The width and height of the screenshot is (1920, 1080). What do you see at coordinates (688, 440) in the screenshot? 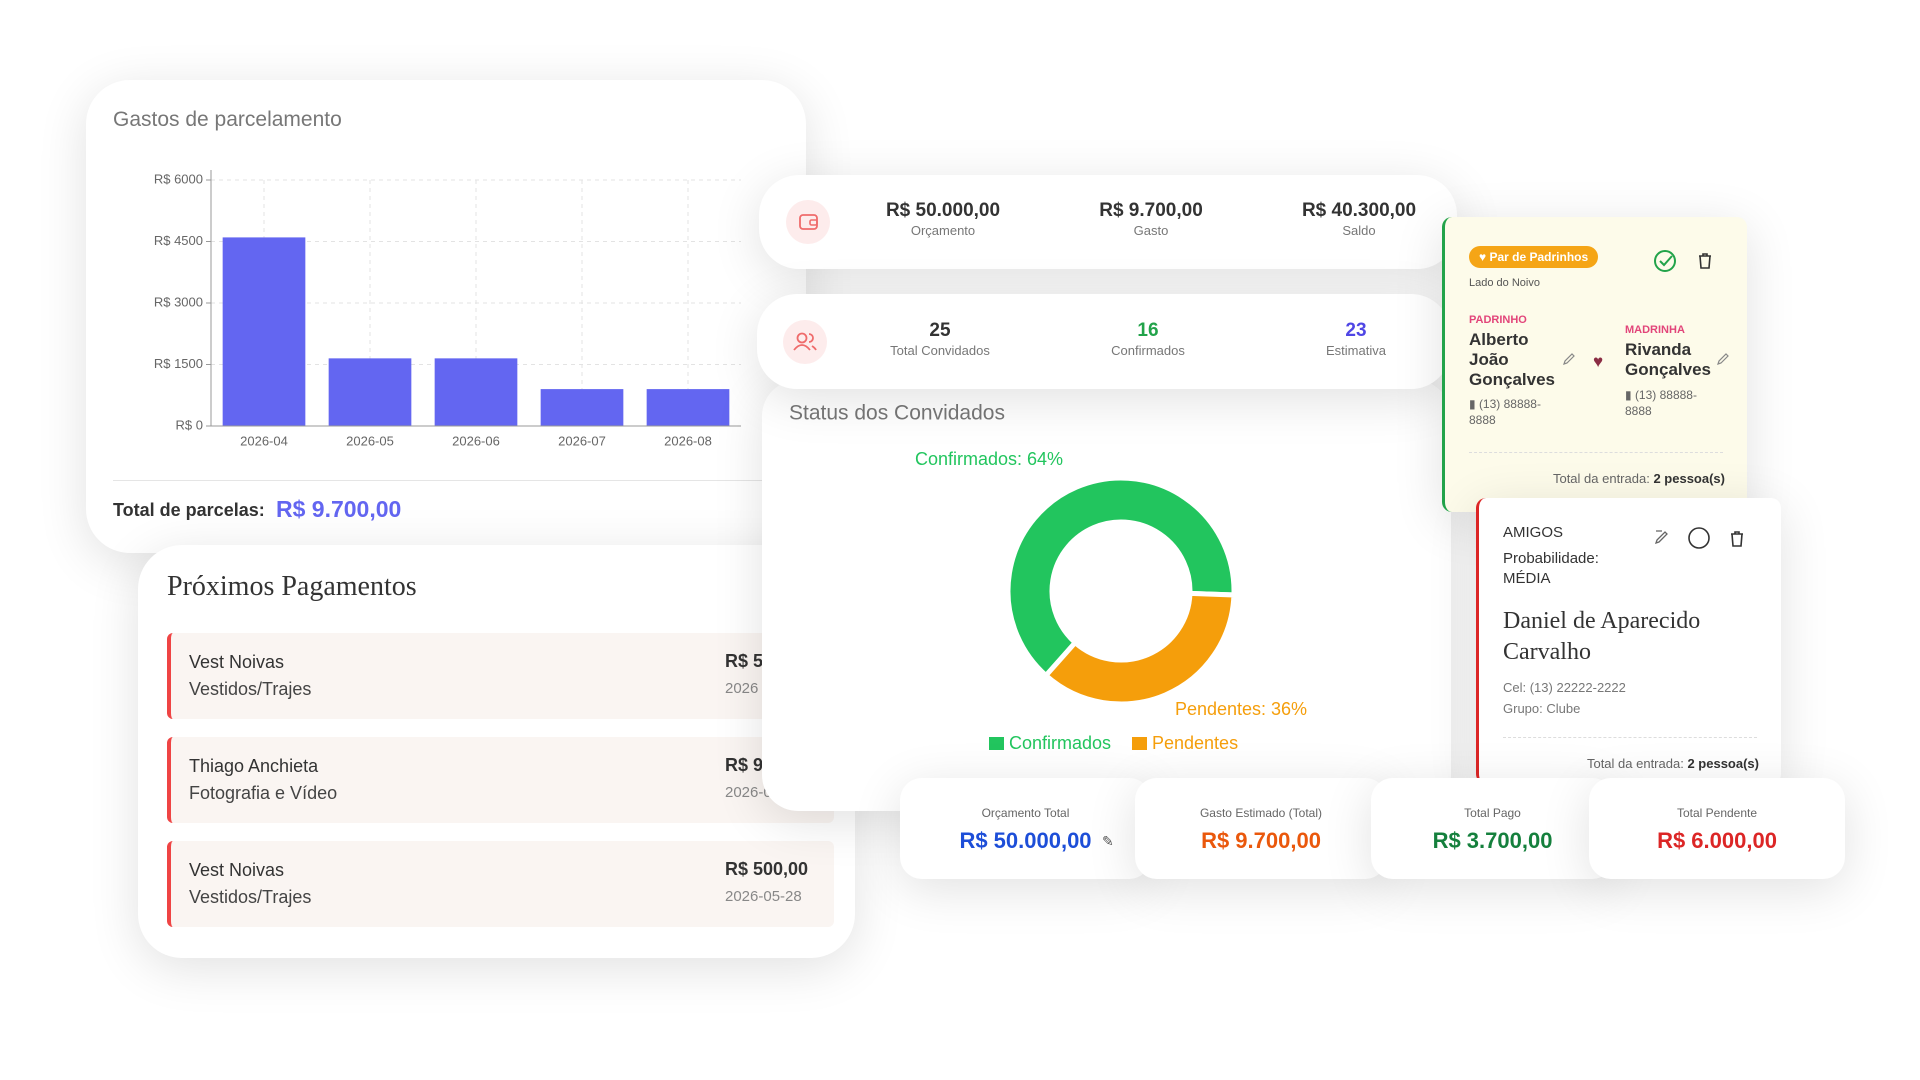
I see `x-tick-label: 2026-08` at bounding box center [688, 440].